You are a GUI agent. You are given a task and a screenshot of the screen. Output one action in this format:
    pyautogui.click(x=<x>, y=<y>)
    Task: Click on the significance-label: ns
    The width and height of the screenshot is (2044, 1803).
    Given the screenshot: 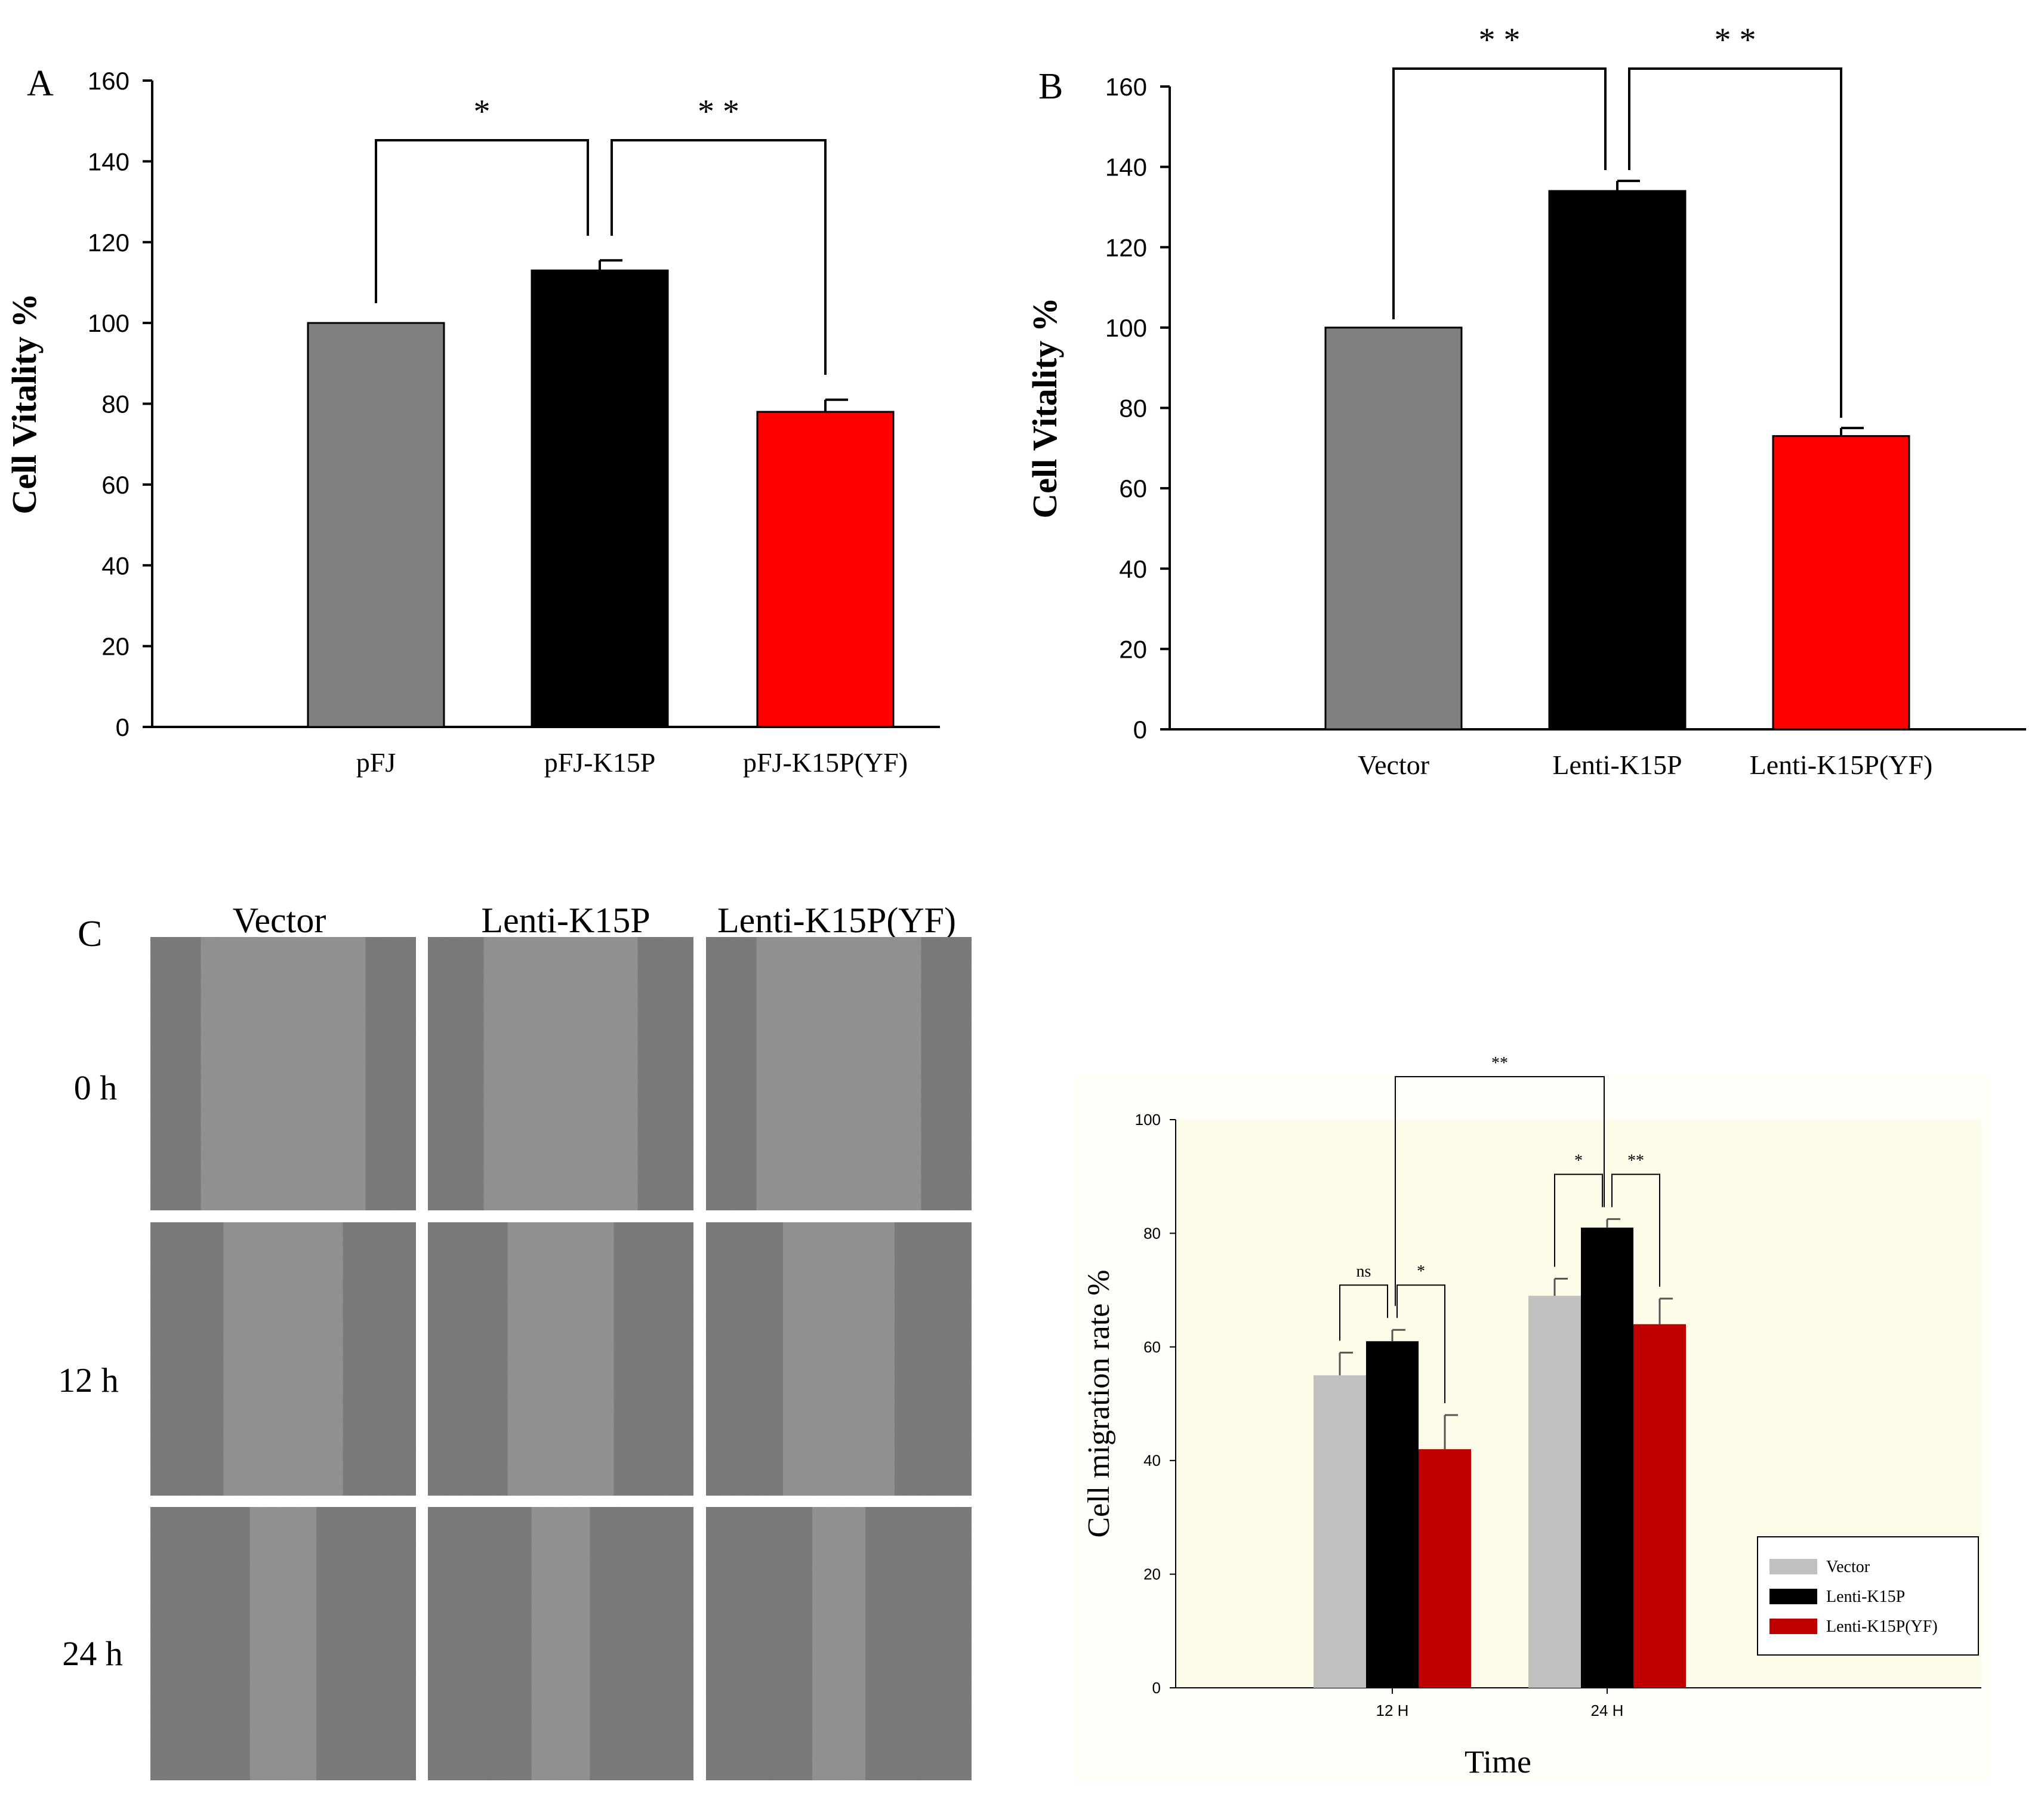 What is the action you would take?
    pyautogui.click(x=1363, y=1271)
    